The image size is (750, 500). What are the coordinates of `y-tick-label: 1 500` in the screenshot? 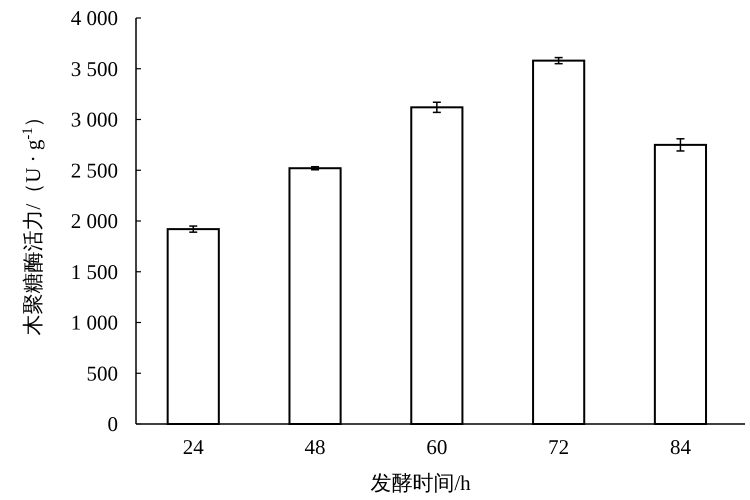 It's located at (94, 272).